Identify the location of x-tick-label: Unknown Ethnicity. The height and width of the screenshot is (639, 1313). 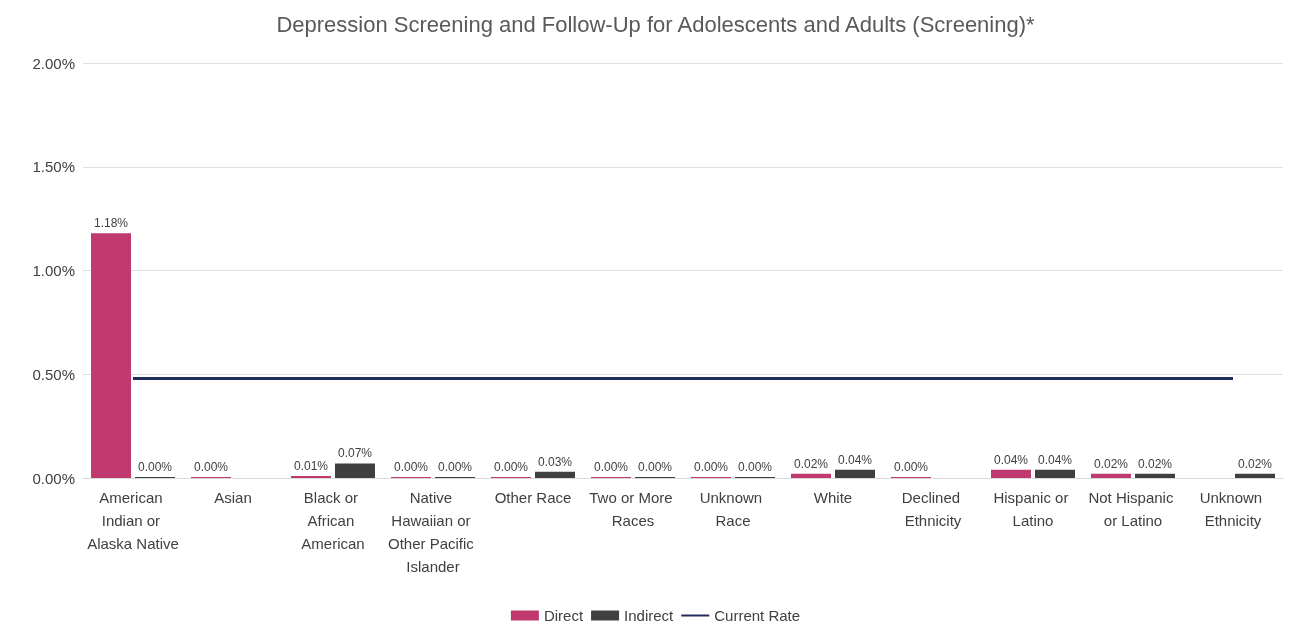
(1233, 509).